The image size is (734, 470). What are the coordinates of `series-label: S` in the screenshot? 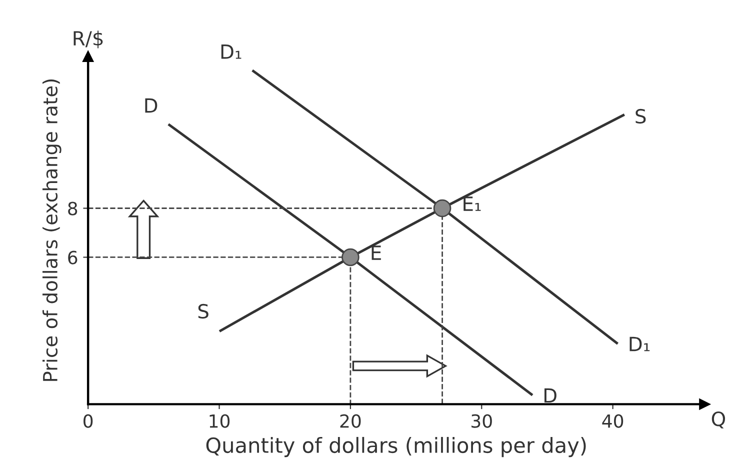 It's located at (641, 116).